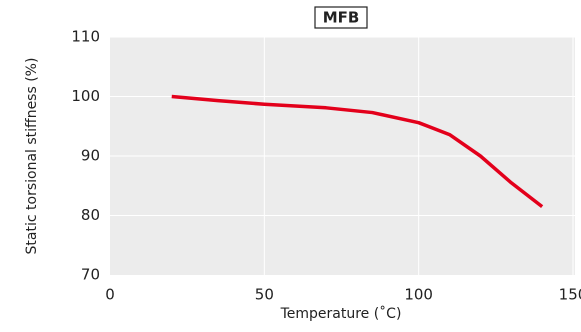 The image size is (581, 332). Describe the element at coordinates (570, 295) in the screenshot. I see `x-tick-label: 150` at that location.